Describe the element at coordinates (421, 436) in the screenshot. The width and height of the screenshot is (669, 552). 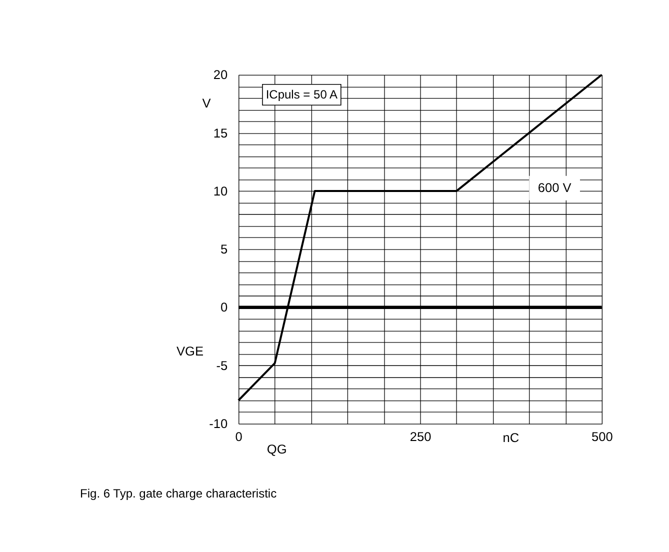
I see `x-tick-label: 250` at that location.